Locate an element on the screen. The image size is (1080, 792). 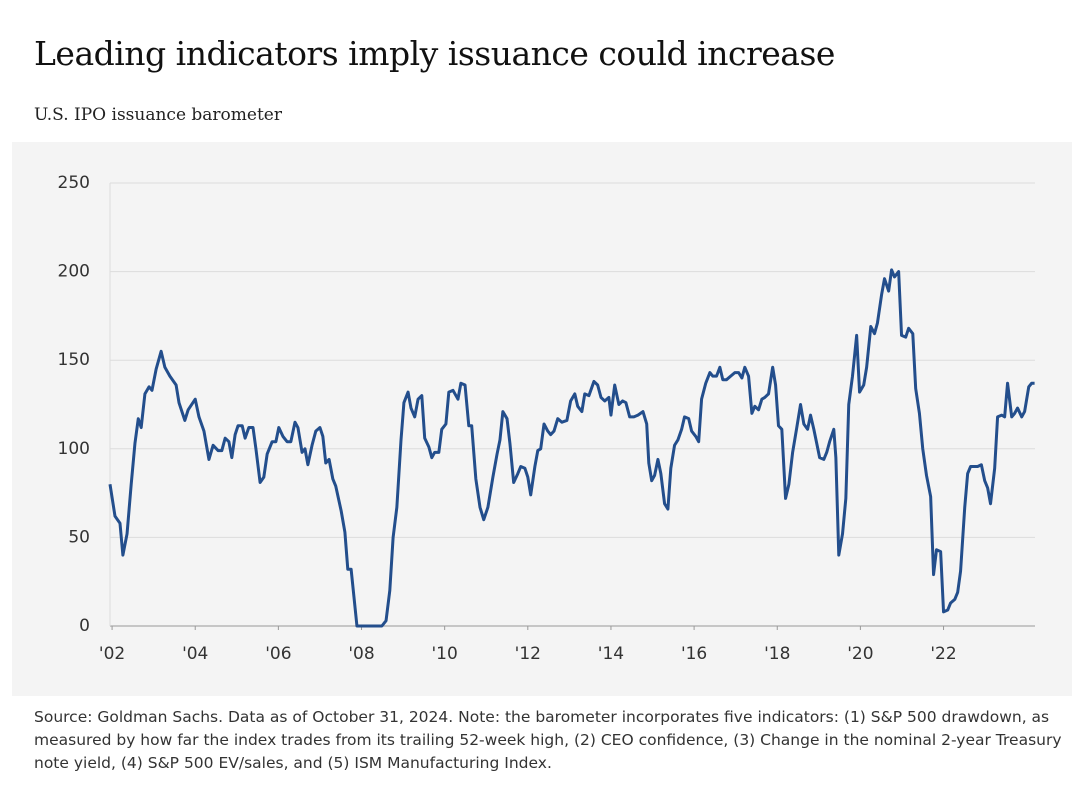
x-tick-label: '14 is located at coordinates (611, 654).